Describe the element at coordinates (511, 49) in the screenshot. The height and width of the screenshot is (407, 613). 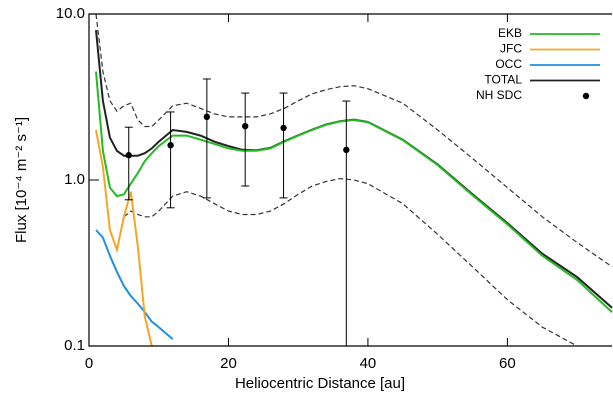
I see `legend-label: JFC` at that location.